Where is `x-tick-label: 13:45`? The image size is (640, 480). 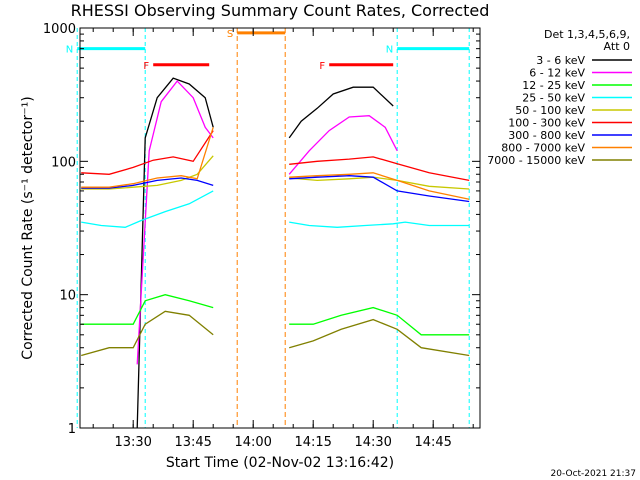
x-tick-label: 13:45 is located at coordinates (192, 442).